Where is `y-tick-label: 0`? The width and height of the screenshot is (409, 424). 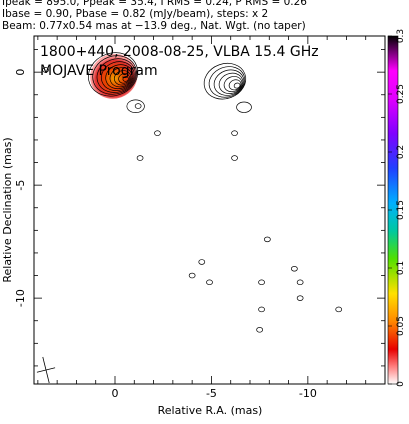 y-tick-label: 0 is located at coordinates (20, 72).